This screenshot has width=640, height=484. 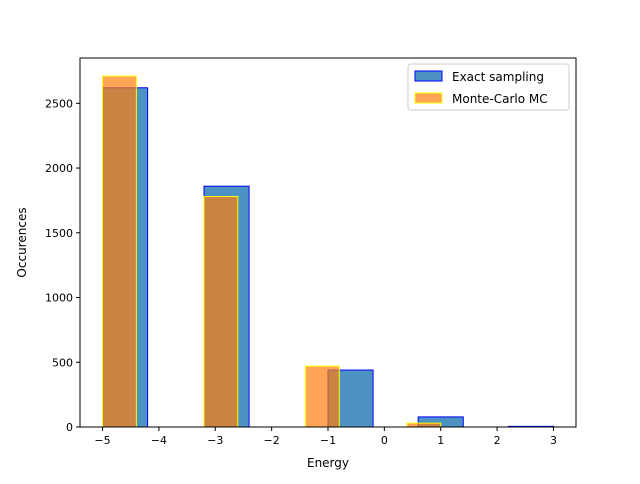 What do you see at coordinates (553, 440) in the screenshot?
I see `x-tick-label: 3` at bounding box center [553, 440].